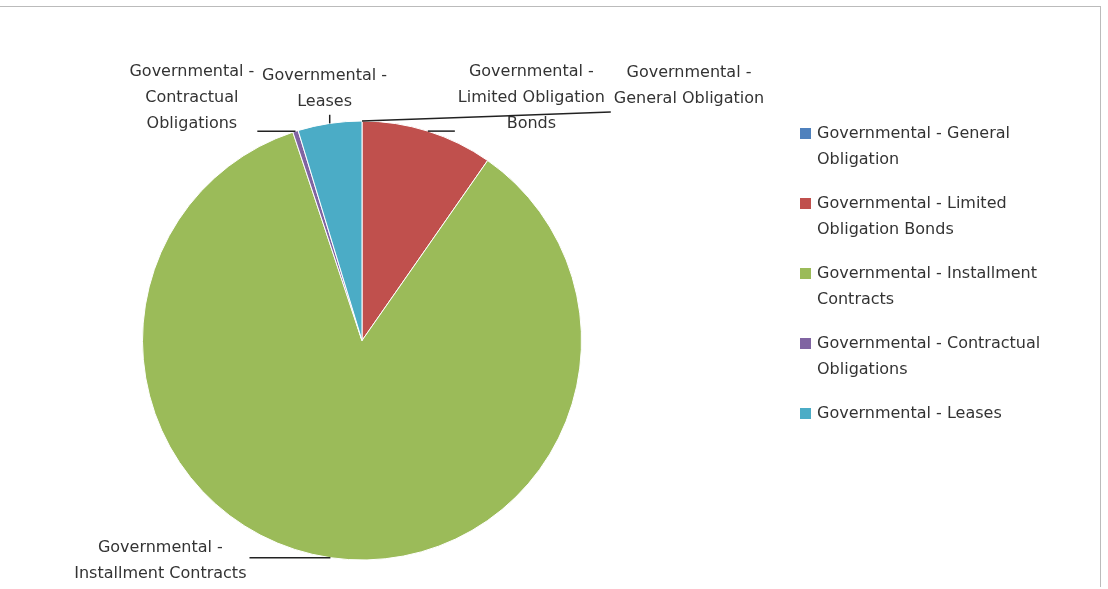  I want to click on slice-label: Governmental - Contractual Obligations, so click(192, 97).